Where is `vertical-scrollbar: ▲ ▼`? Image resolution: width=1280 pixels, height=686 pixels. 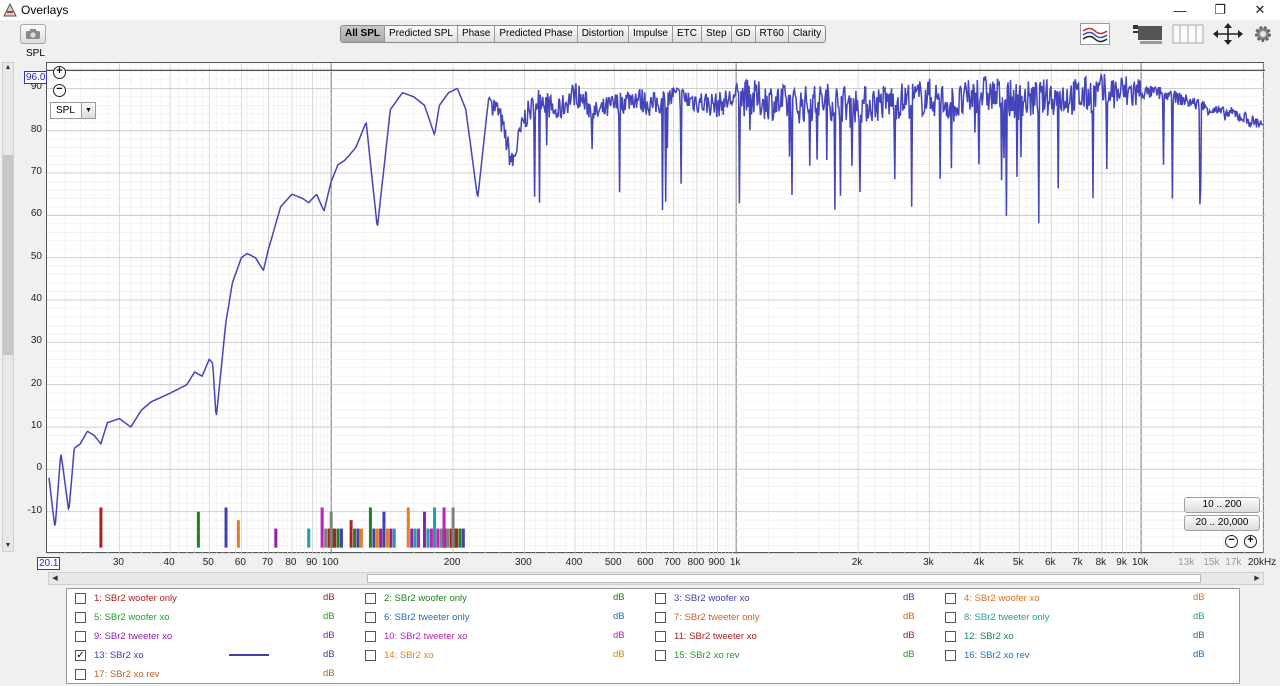
vertical-scrollbar: ▲ ▼ is located at coordinates (8, 307).